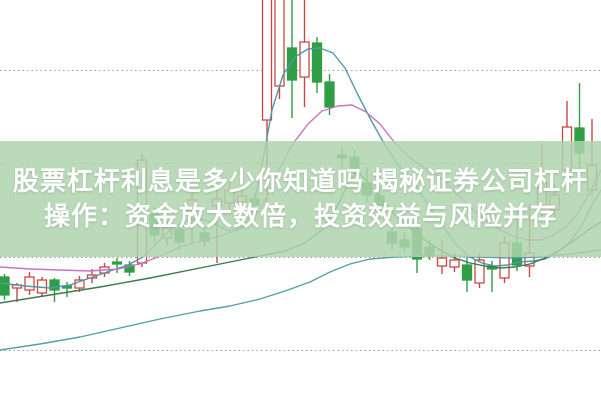  Describe the element at coordinates (300, 216) in the screenshot. I see `headline-line-2: 操作：资金放大数倍，投资效益与风险并存` at that location.